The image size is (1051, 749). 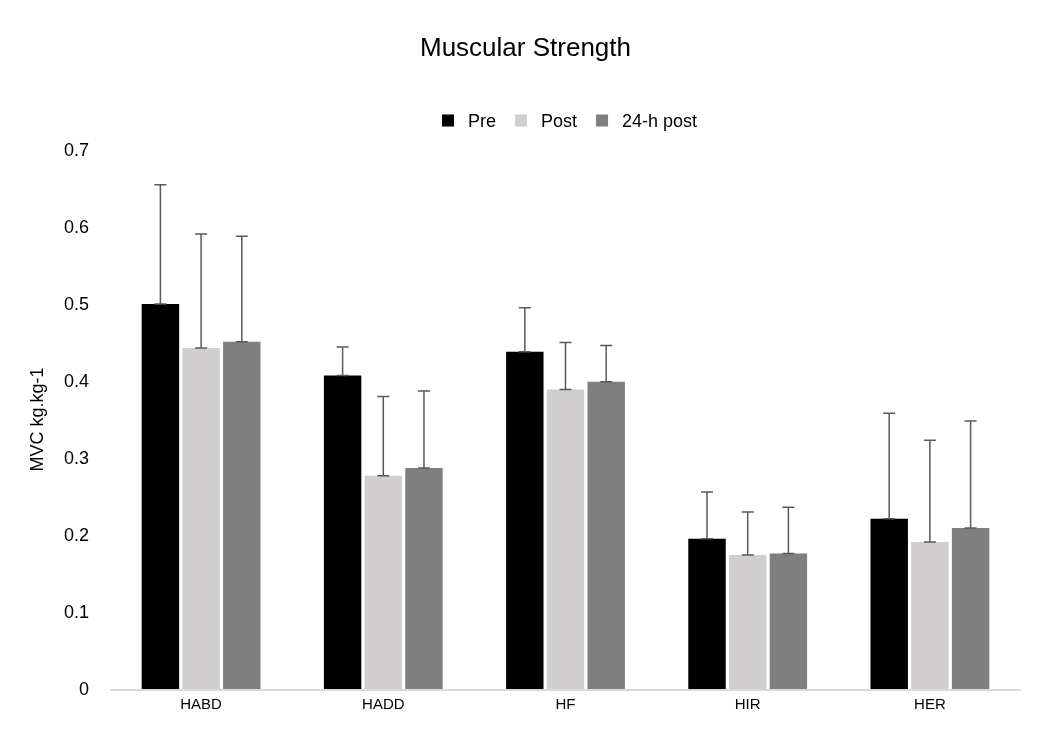 What do you see at coordinates (201, 703) in the screenshot?
I see `x-tick-label: HABD` at bounding box center [201, 703].